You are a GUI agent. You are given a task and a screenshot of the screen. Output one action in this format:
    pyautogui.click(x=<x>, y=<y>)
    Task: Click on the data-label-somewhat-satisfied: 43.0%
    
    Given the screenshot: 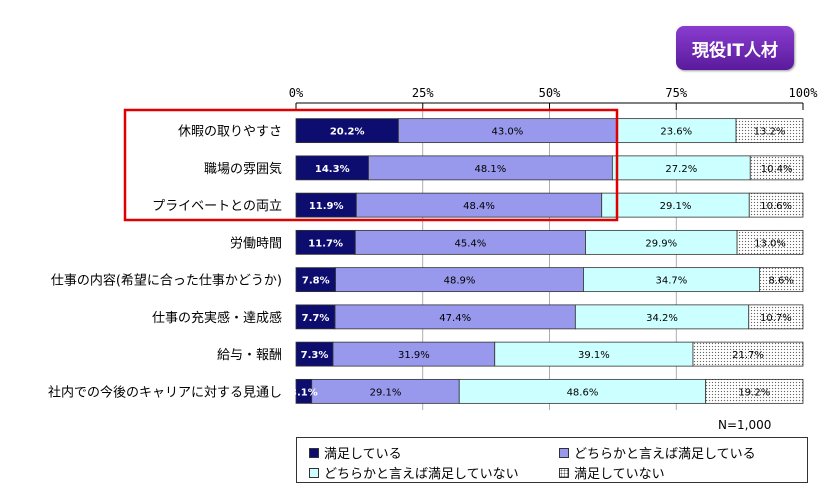 What is the action you would take?
    pyautogui.click(x=508, y=132)
    